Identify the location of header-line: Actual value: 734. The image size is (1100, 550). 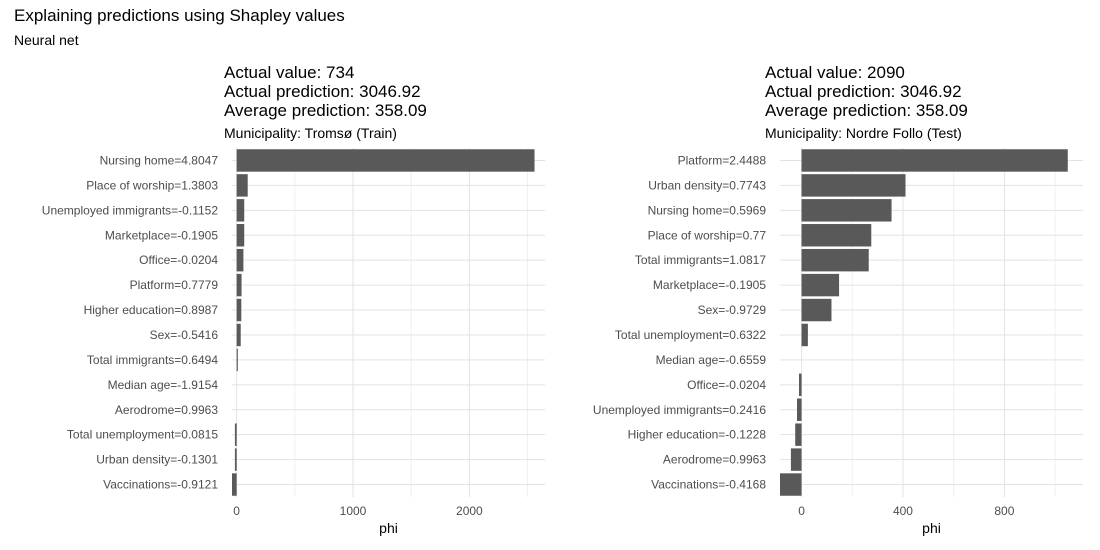
(289, 72).